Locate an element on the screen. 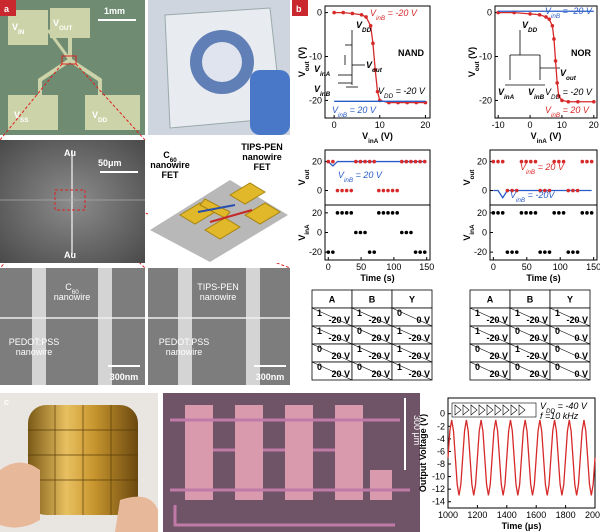  nor-schematic is located at coordinates (532, 58).